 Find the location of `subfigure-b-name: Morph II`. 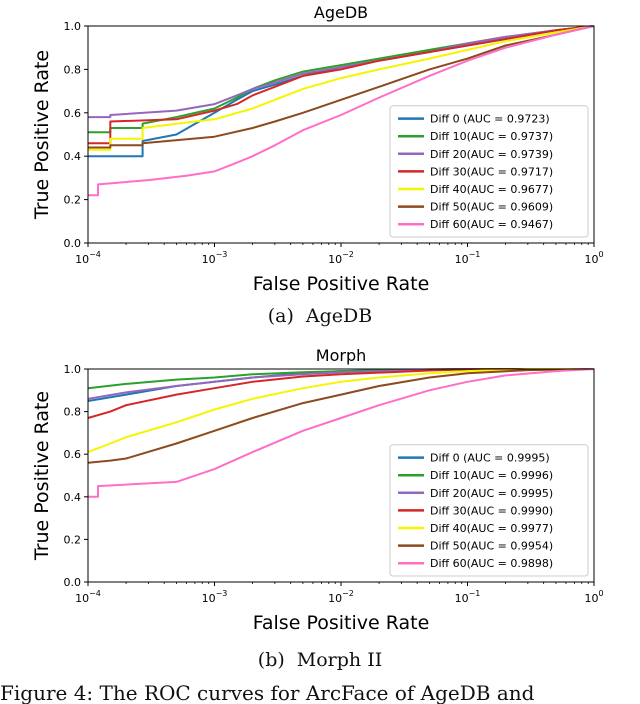

subfigure-b-name: Morph II is located at coordinates (339, 660).